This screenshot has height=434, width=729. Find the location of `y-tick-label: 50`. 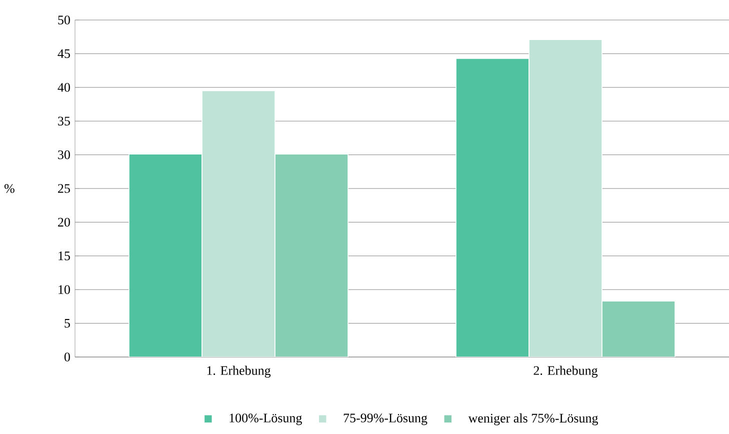

y-tick-label: 50 is located at coordinates (64, 20).